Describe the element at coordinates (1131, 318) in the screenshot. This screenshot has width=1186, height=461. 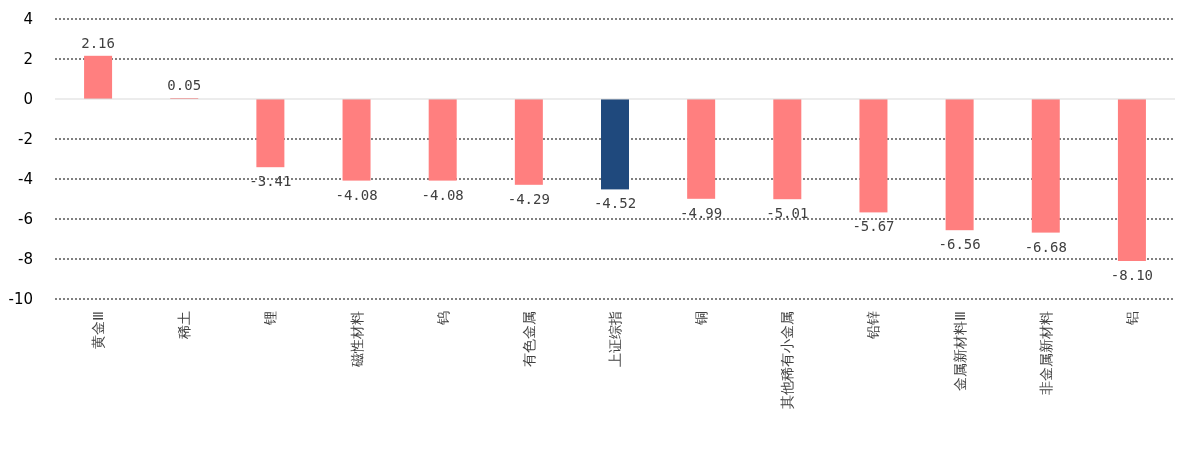
I see `x-tick-label: 铝` at that location.